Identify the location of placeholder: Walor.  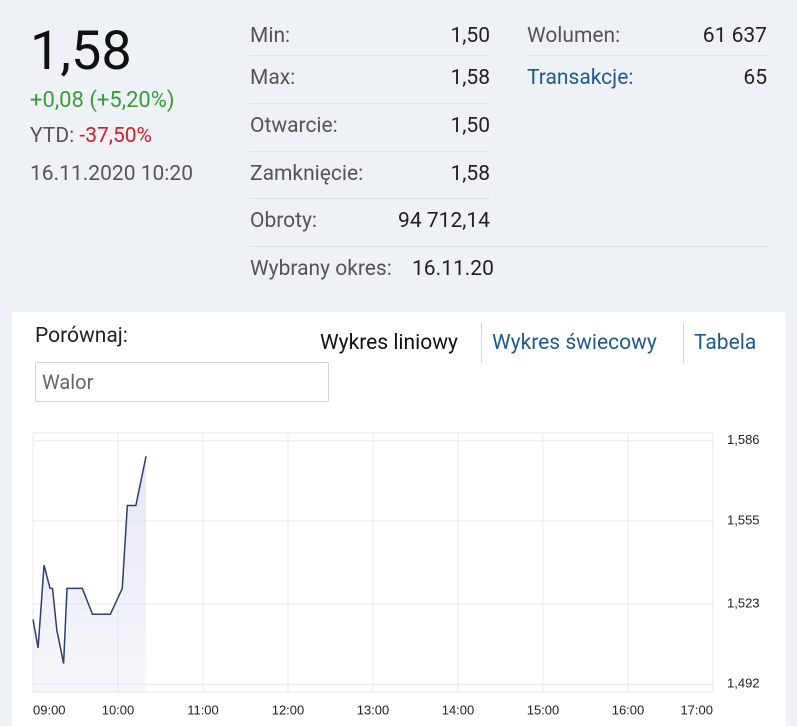
(68, 382).